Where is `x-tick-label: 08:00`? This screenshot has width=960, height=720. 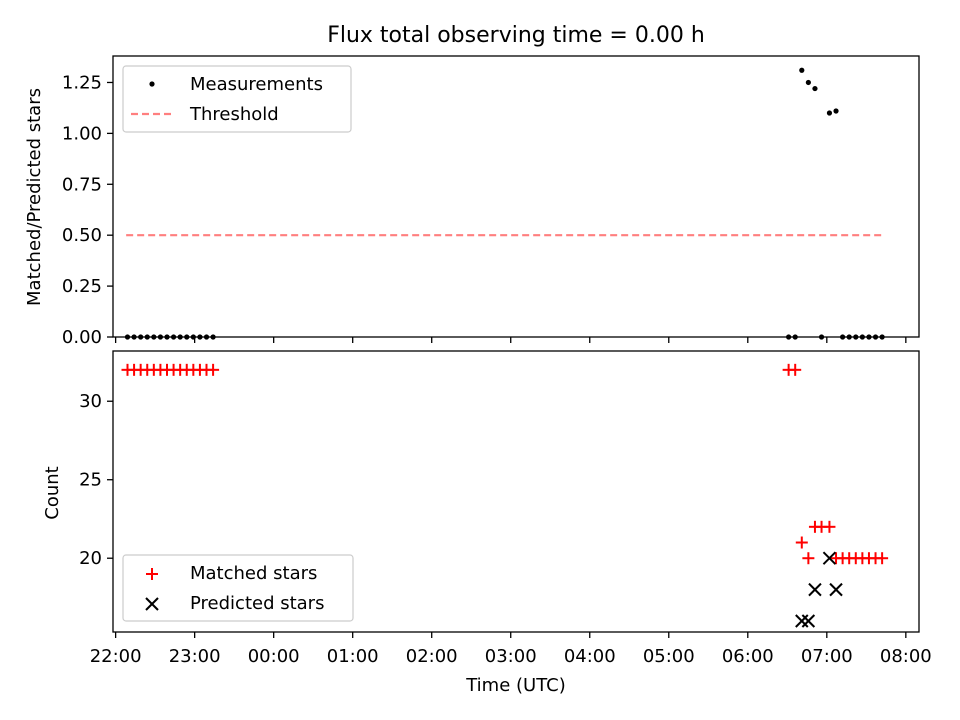
x-tick-label: 08:00 is located at coordinates (906, 656).